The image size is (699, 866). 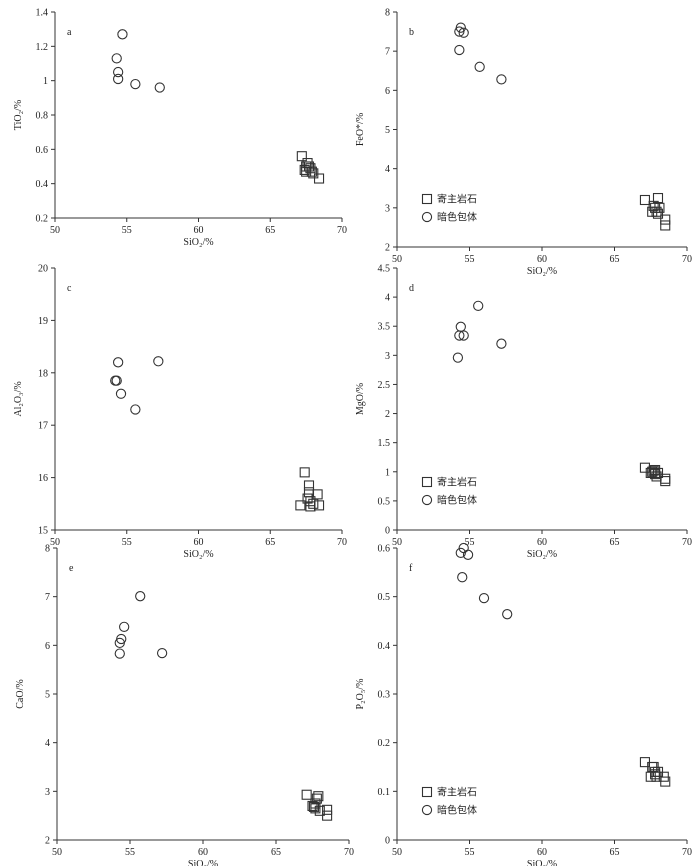 I want to click on y-tick-label: 5, so click(x=387, y=130).